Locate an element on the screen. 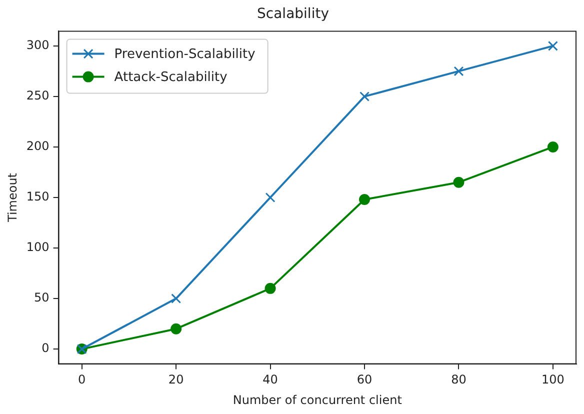  y-tick-label: 150 is located at coordinates (38, 197).